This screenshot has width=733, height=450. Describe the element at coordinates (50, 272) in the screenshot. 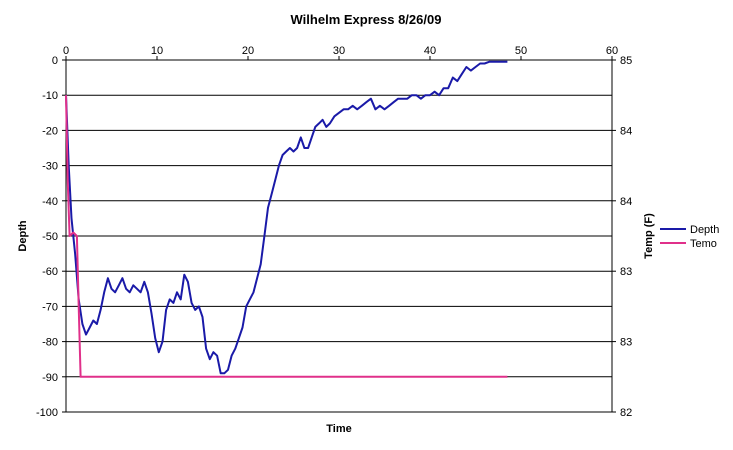

I see `y-tick-label: -60` at that location.